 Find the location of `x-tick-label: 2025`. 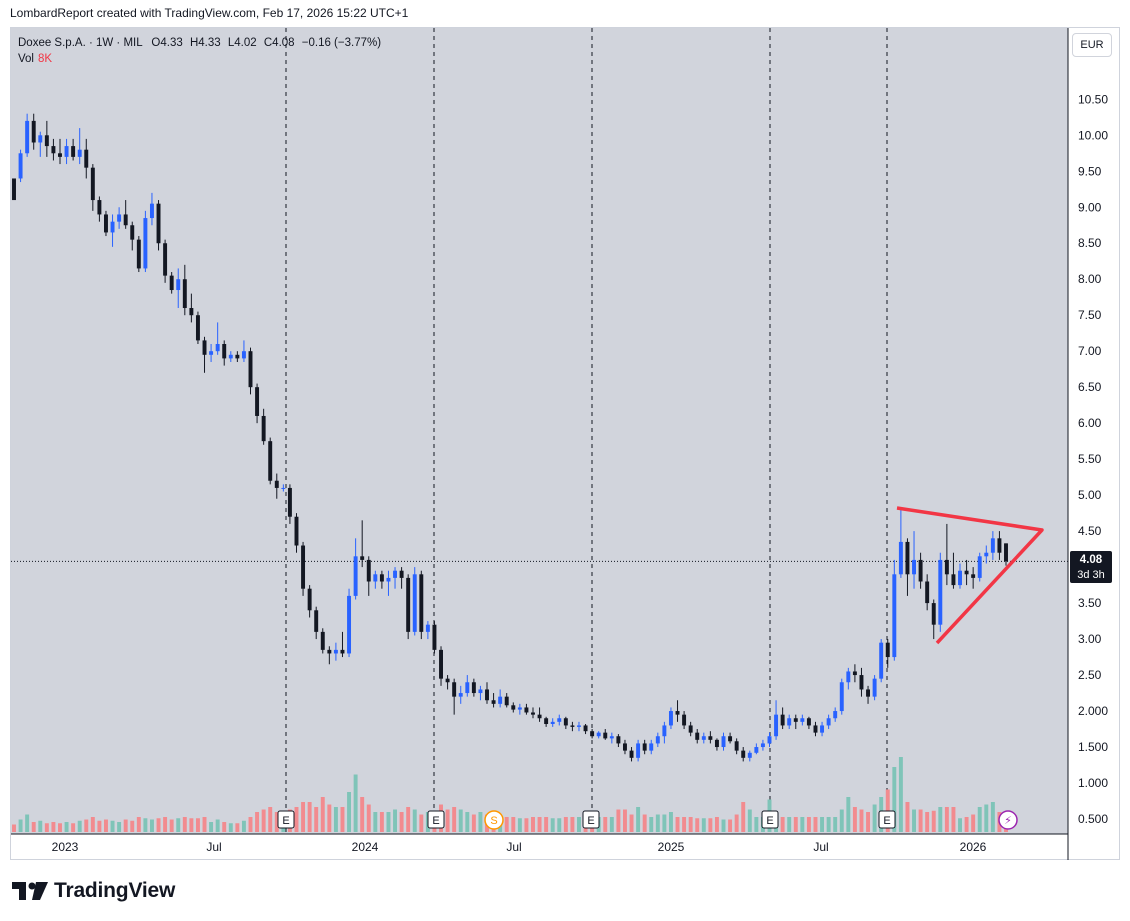

x-tick-label: 2025 is located at coordinates (671, 847).